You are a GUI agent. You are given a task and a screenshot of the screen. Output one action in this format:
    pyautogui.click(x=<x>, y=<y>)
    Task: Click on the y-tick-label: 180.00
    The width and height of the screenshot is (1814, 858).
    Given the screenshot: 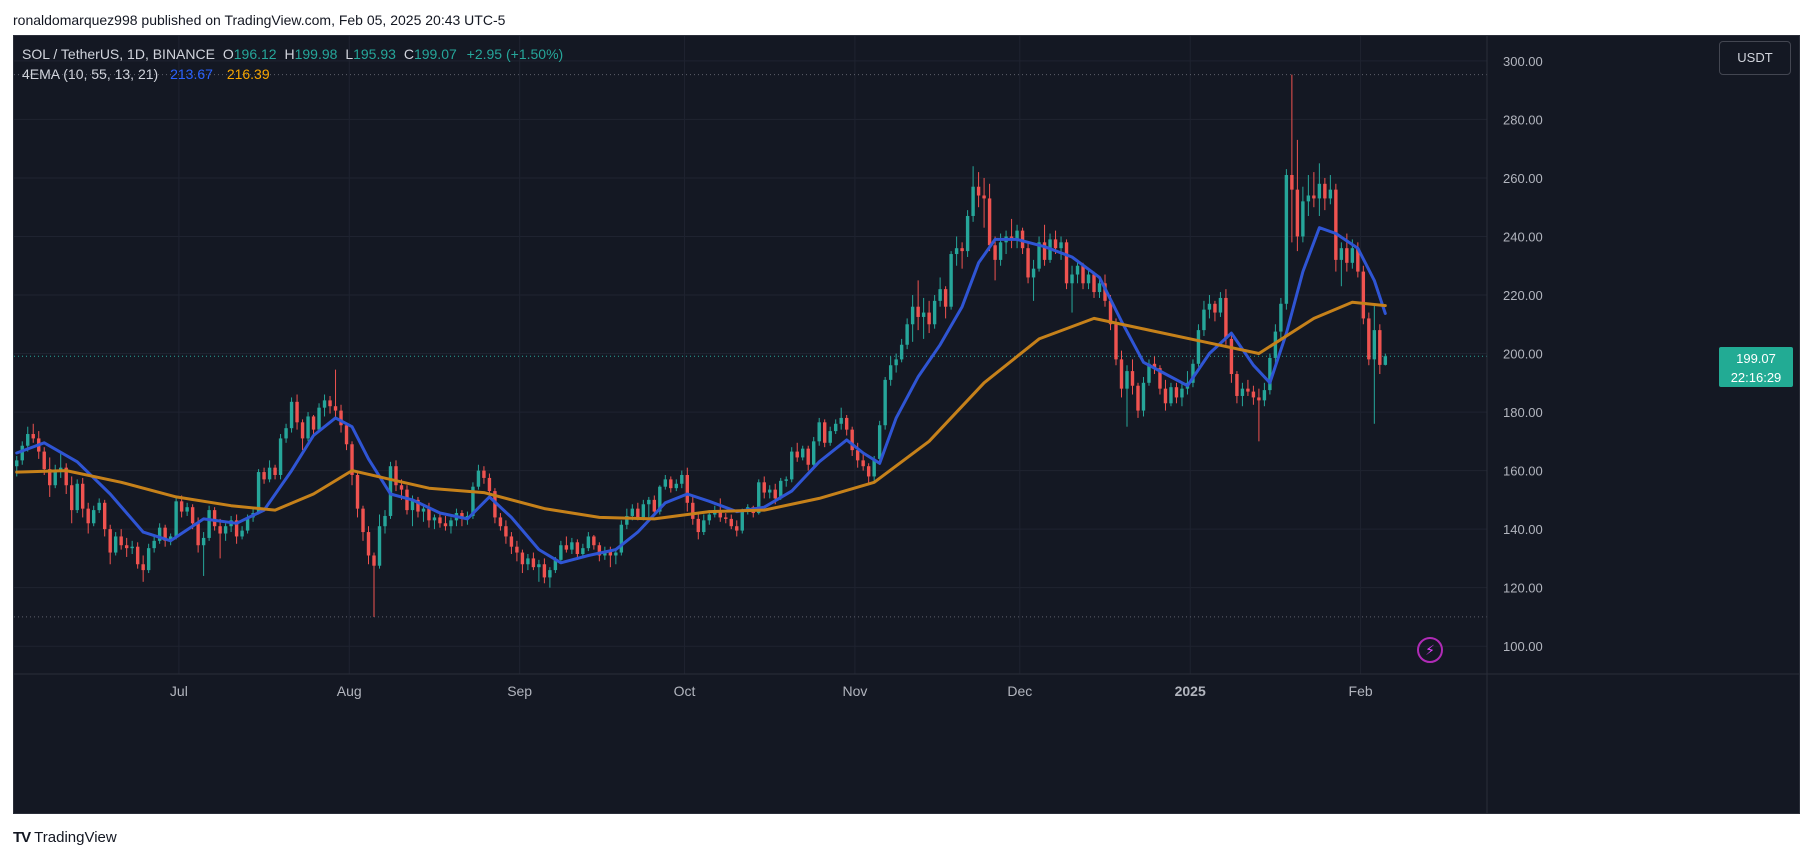 What is the action you would take?
    pyautogui.click(x=1523, y=412)
    